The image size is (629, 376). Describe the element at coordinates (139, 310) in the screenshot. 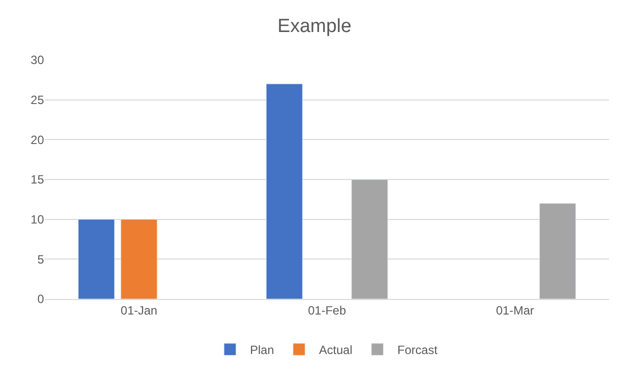

I see `x-tick-label: 01-Jan` at that location.